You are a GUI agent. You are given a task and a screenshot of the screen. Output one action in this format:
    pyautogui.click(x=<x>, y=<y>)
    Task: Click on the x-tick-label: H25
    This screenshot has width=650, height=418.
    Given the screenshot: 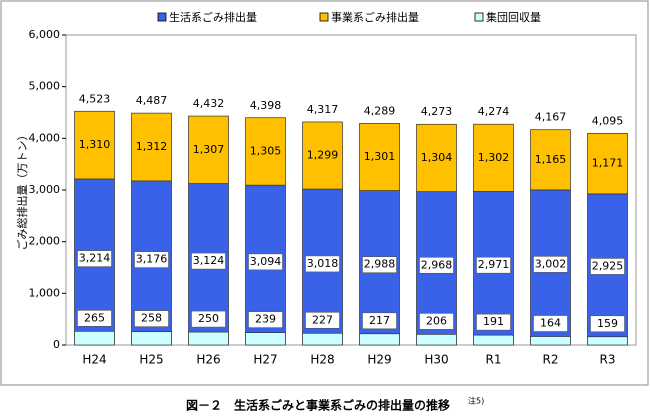 What is the action you would take?
    pyautogui.click(x=151, y=360)
    